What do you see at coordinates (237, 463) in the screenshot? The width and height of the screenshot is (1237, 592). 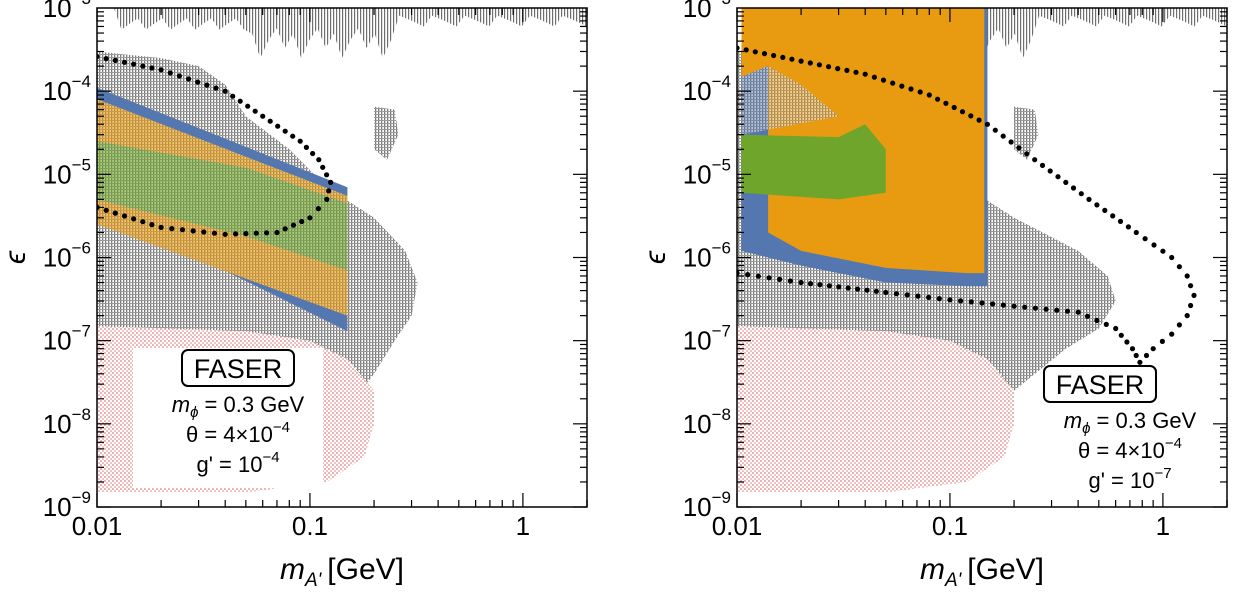 I see `left-gprime-label: g' = 10−4` at bounding box center [237, 463].